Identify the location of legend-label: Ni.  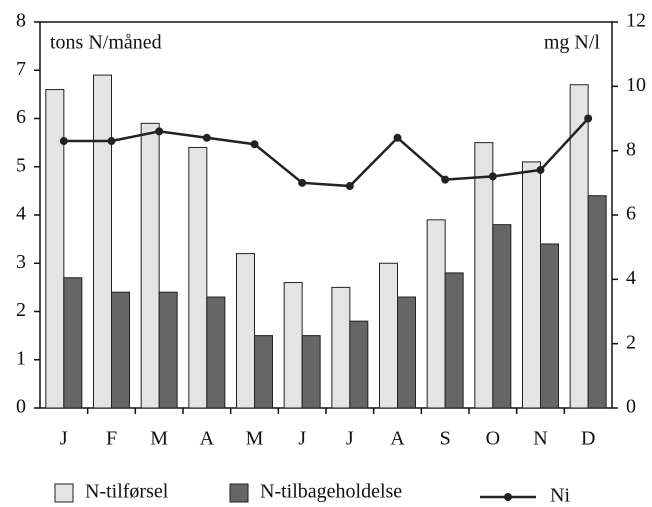
(560, 496).